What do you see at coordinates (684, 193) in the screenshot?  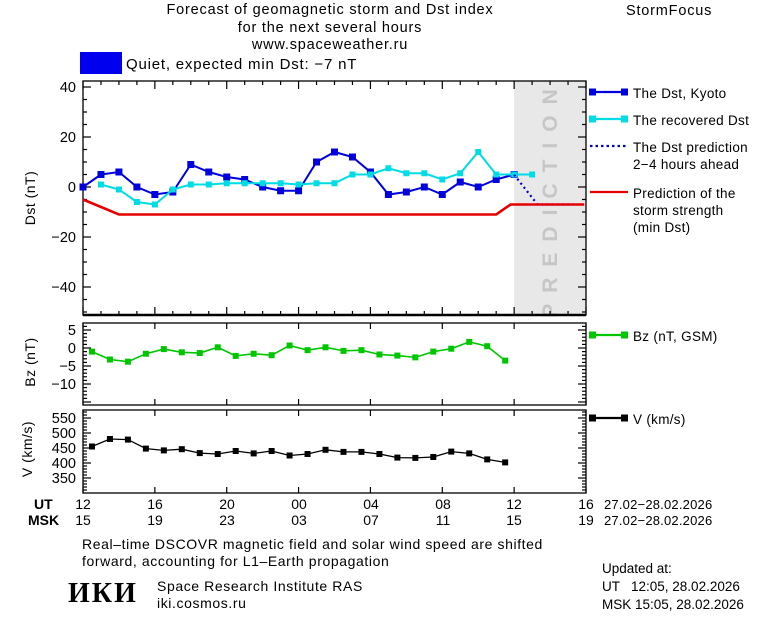 I see `legend-label: Prediction of the` at bounding box center [684, 193].